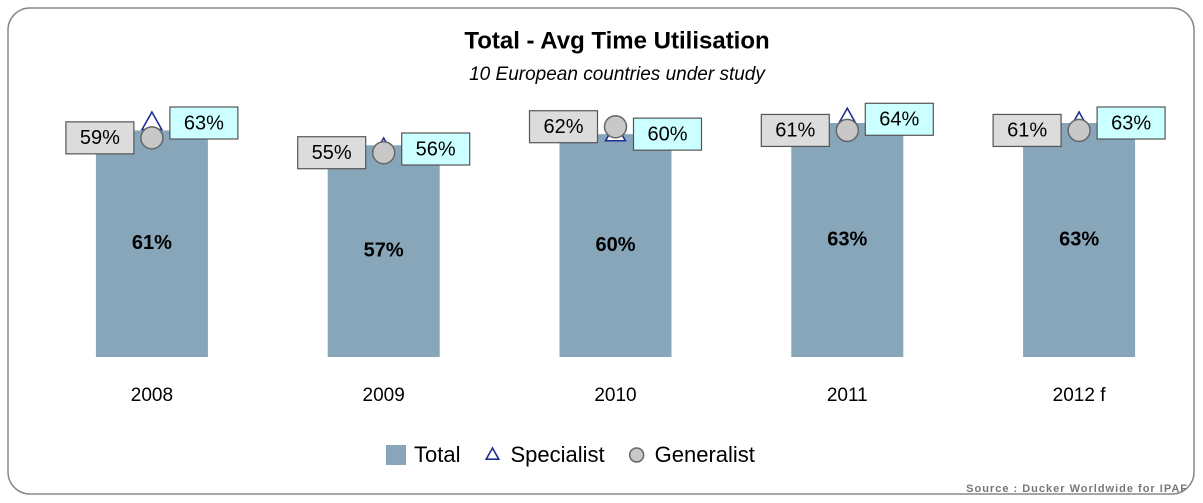 This screenshot has height=503, width=1203. I want to click on specialist-value-label: 64%, so click(899, 120).